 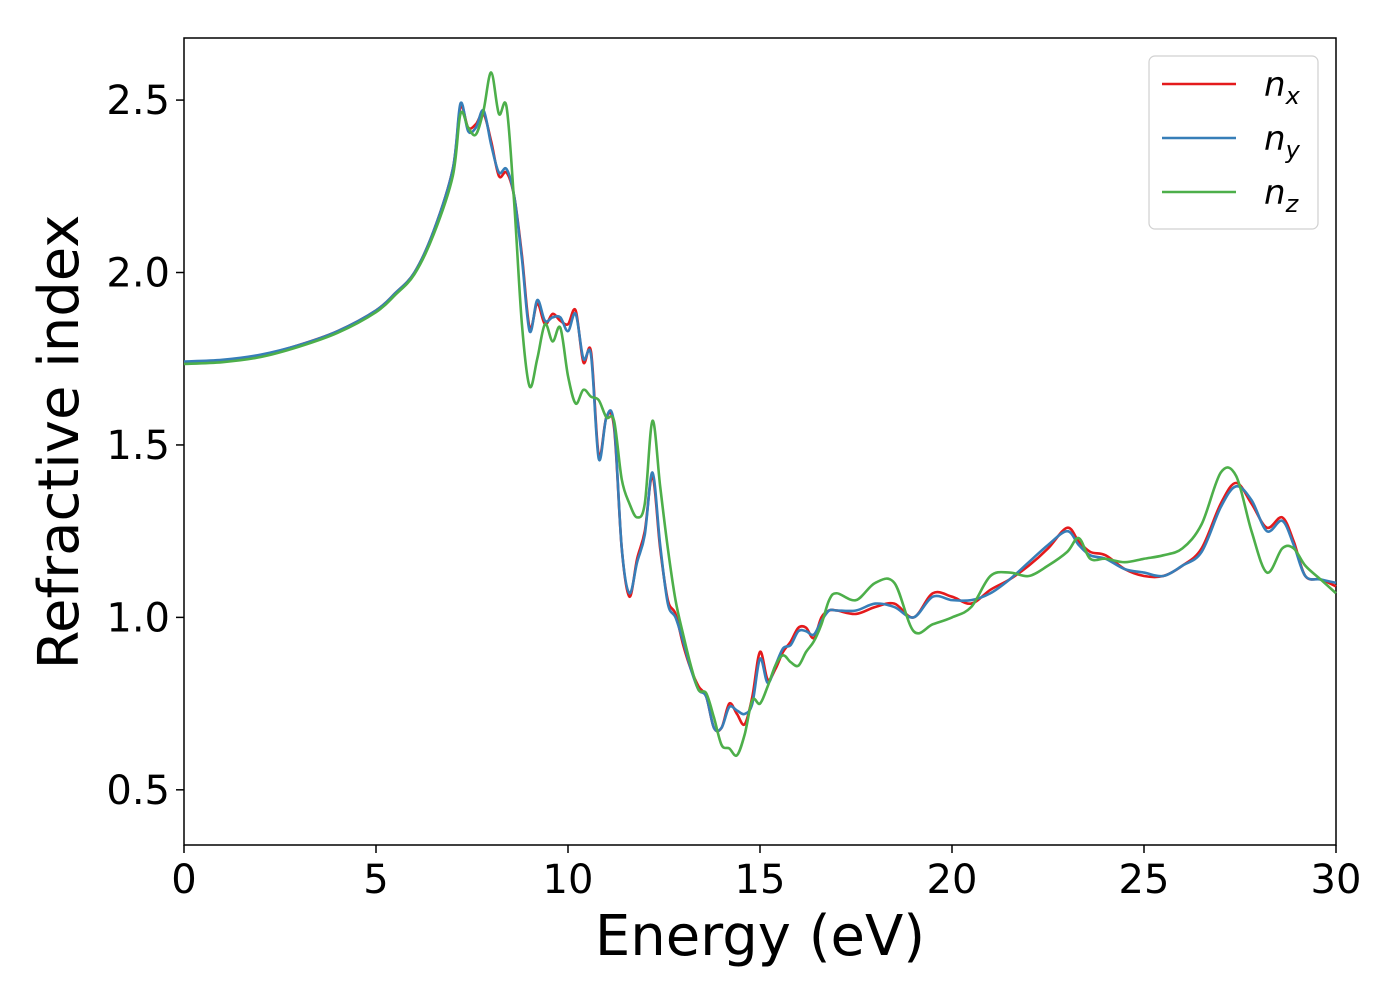 I want to click on y-axis-label: Refractive index, so click(x=59, y=442).